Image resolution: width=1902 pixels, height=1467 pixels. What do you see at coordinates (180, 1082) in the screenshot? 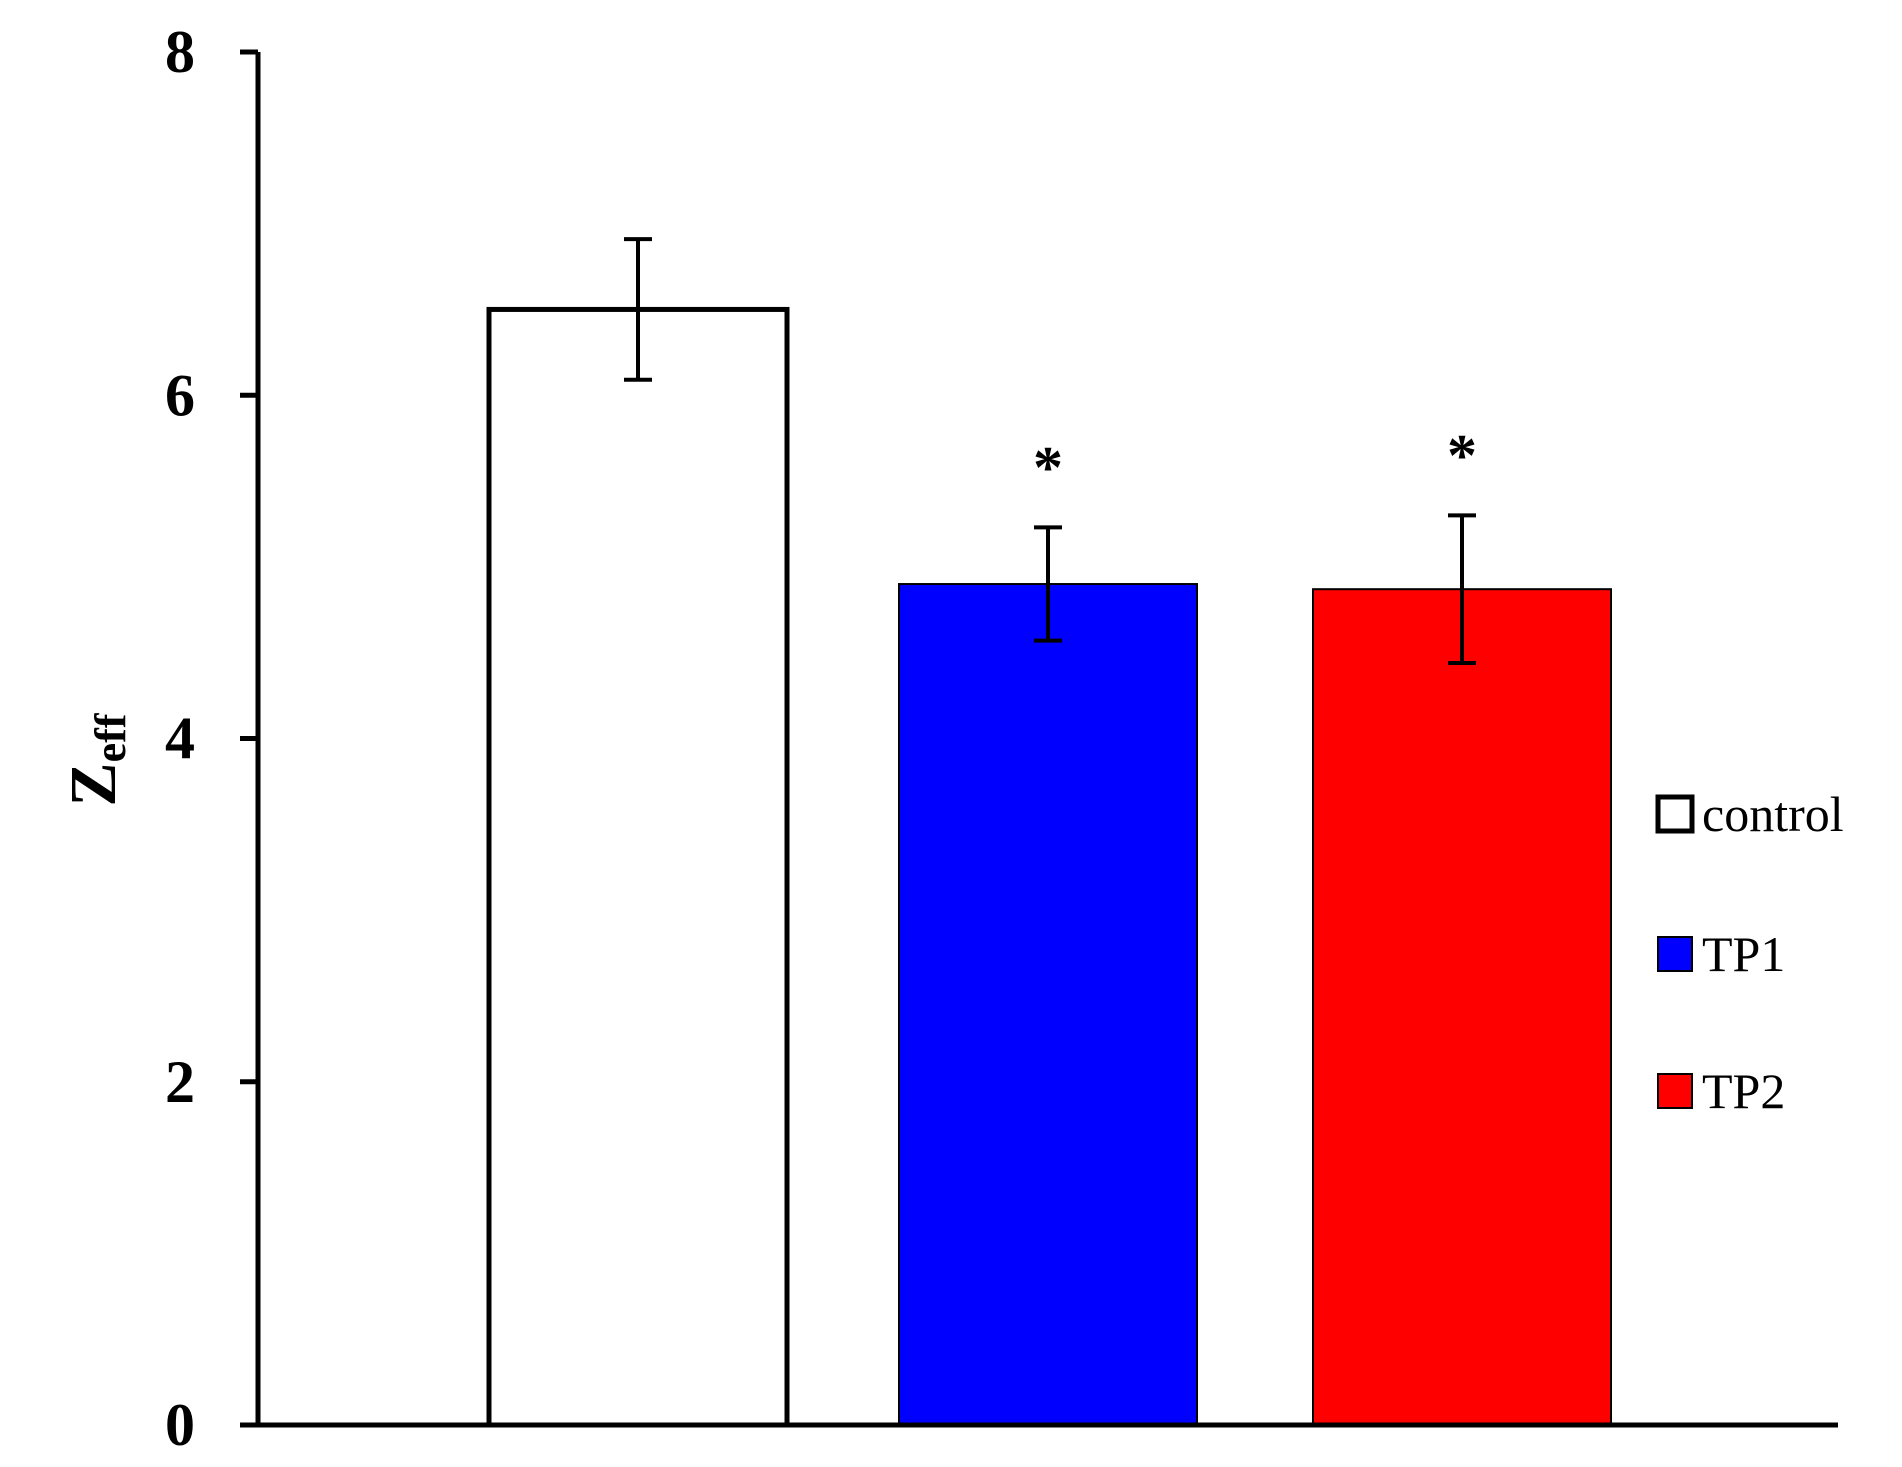
I see `y-tick-label: 2` at bounding box center [180, 1082].